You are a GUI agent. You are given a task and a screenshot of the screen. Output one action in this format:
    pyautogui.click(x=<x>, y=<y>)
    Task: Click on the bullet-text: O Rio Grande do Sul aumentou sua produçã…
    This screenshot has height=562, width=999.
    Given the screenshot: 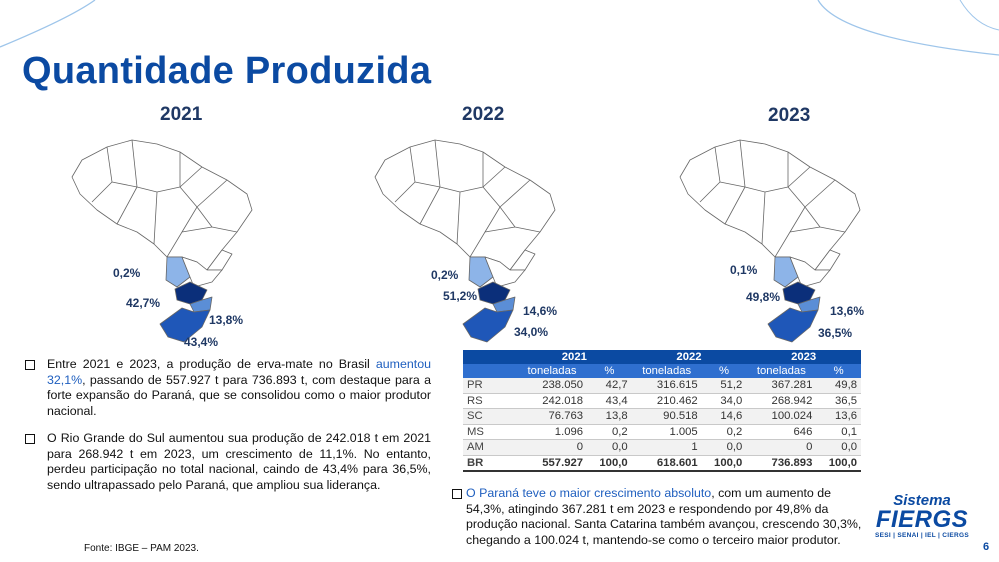 What is the action you would take?
    pyautogui.click(x=239, y=461)
    